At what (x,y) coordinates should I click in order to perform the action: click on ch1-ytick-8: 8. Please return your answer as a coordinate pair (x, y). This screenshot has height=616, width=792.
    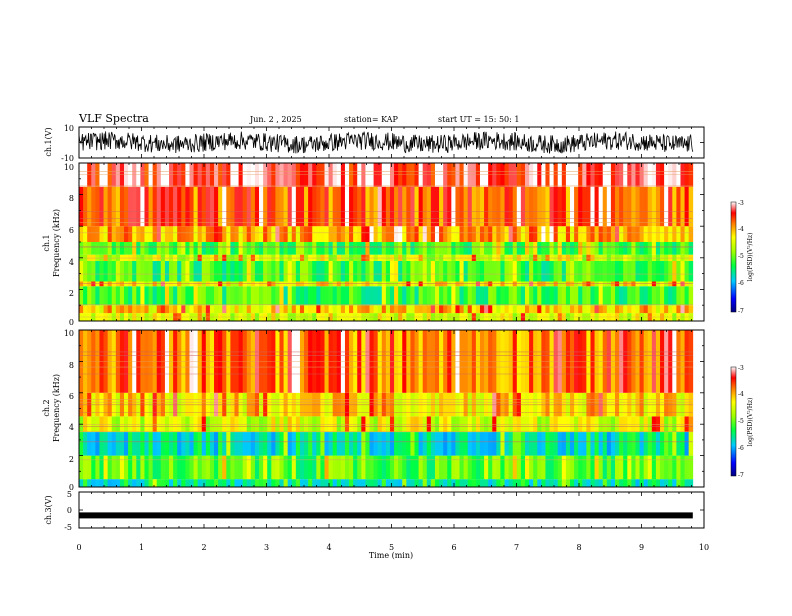
    Looking at the image, I should click on (71, 198).